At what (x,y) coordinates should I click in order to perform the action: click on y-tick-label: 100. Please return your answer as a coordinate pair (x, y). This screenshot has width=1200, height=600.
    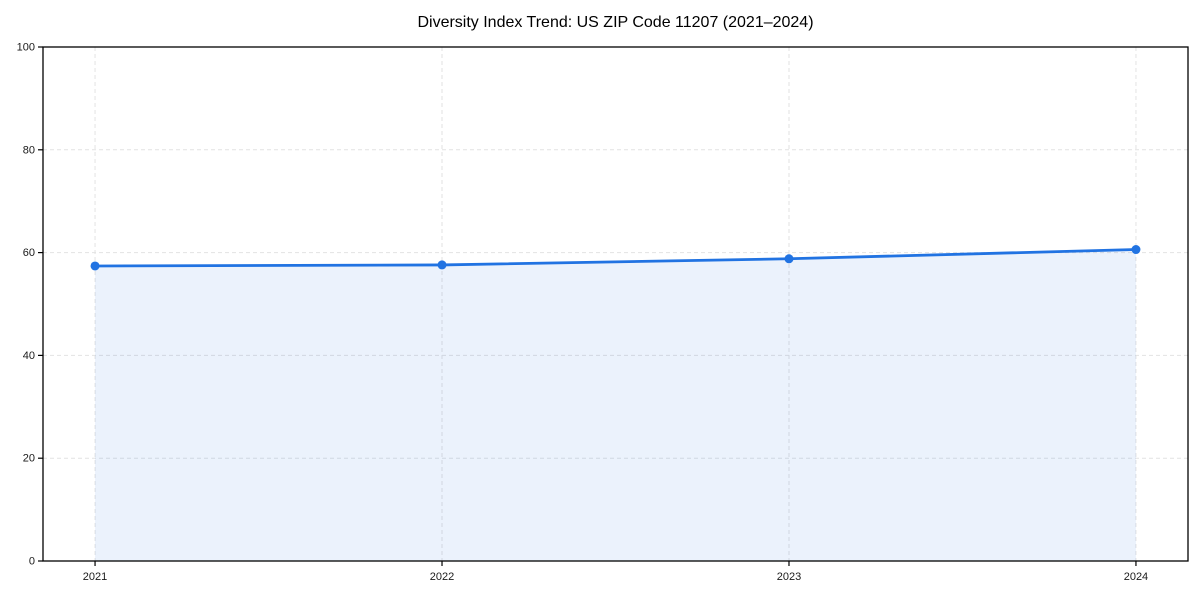
    Looking at the image, I should click on (26, 48).